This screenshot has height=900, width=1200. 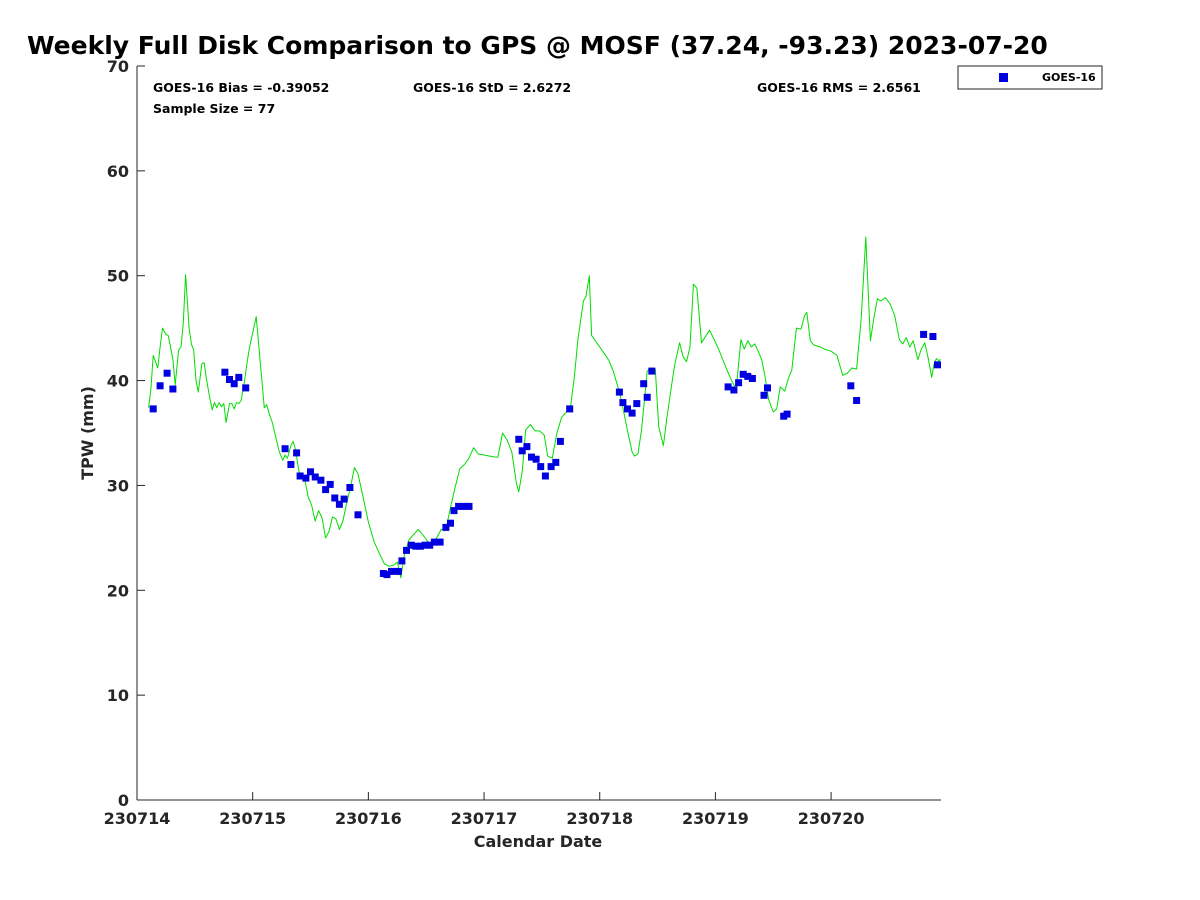 What do you see at coordinates (118, 590) in the screenshot?
I see `y-tick-label: 20` at bounding box center [118, 590].